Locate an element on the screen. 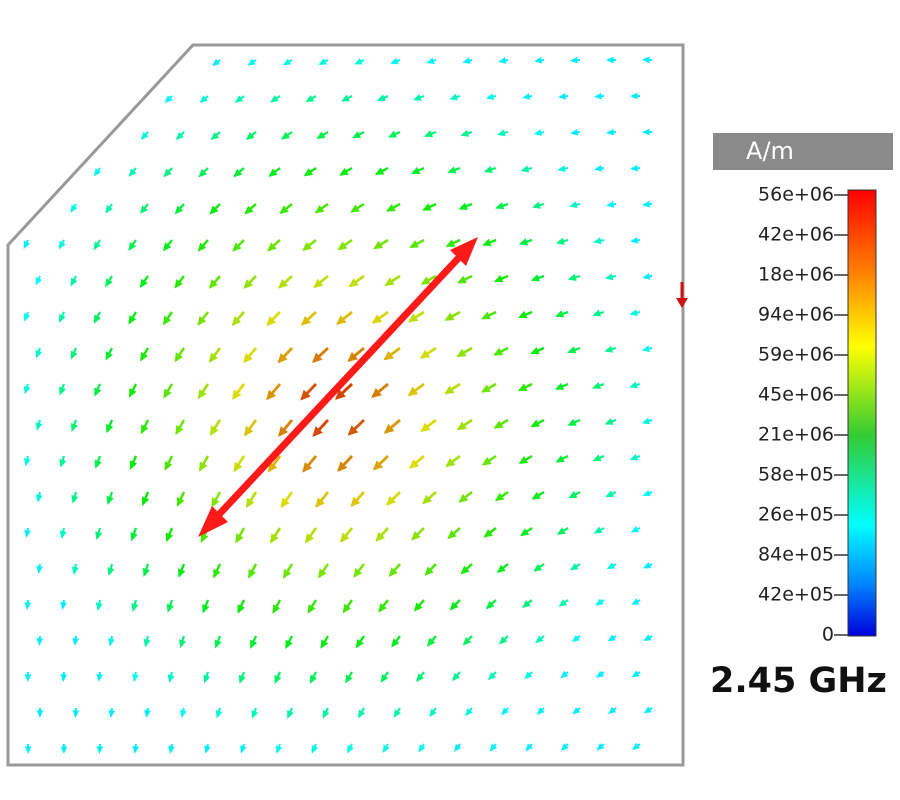 This screenshot has height=800, width=900. frequency-label: 2.45 GHz is located at coordinates (798, 681).